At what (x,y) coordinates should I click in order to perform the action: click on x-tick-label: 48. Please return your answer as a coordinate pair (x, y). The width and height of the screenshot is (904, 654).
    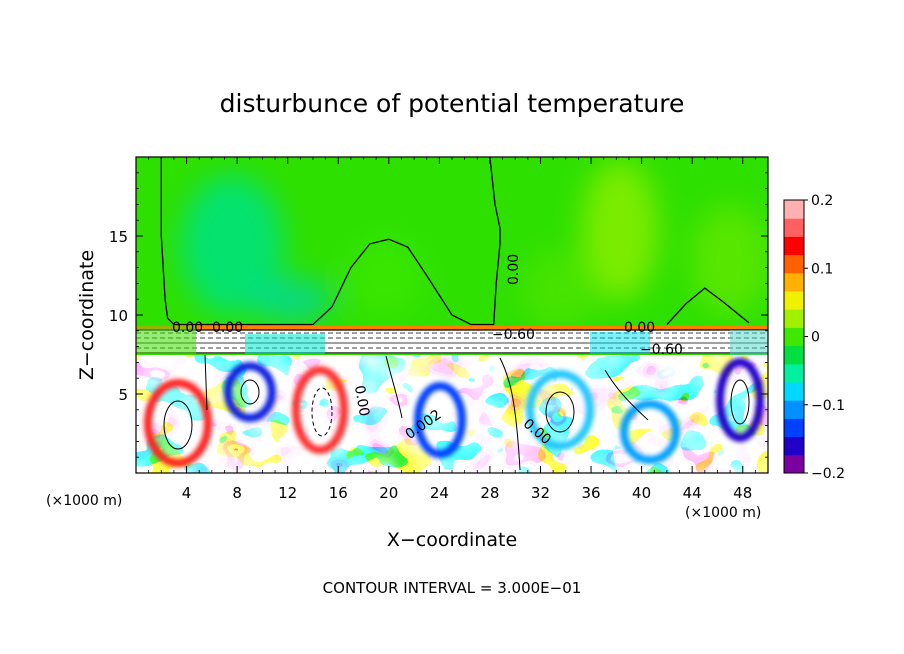
    Looking at the image, I should click on (742, 493).